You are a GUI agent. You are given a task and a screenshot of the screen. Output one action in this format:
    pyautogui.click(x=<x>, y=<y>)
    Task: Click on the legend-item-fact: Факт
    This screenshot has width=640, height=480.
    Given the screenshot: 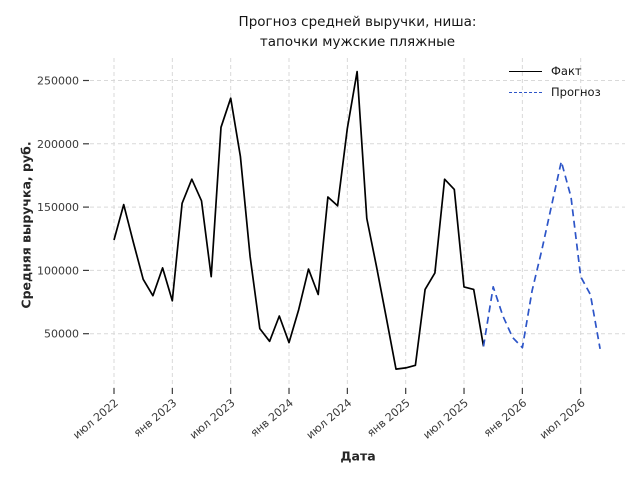 What is the action you would take?
    pyautogui.click(x=555, y=71)
    